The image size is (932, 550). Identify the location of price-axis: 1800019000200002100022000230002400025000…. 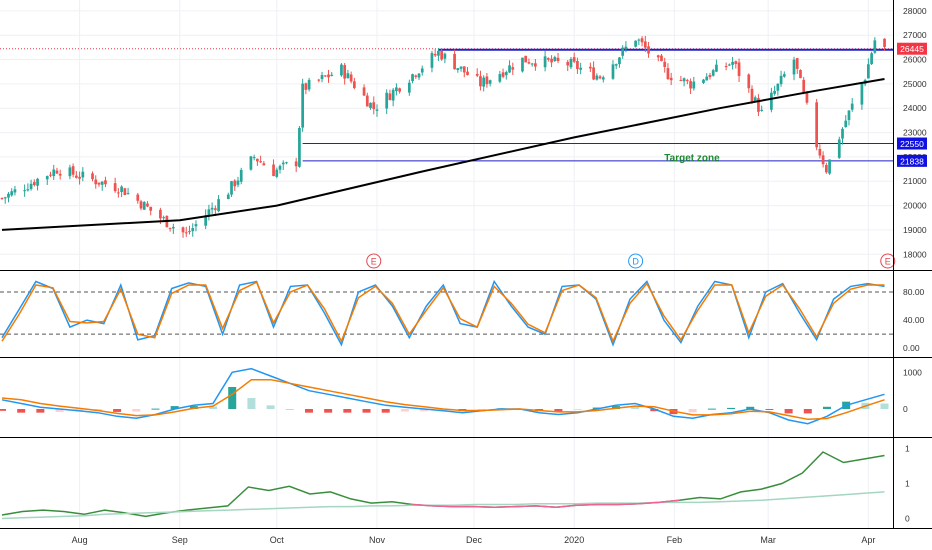
(912, 265).